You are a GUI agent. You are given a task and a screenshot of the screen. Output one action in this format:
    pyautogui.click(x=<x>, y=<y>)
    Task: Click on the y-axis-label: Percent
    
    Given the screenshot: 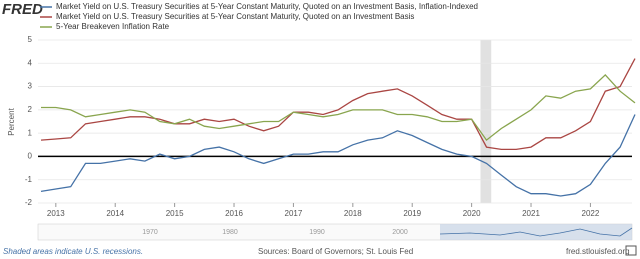 What is the action you would take?
    pyautogui.click(x=11, y=121)
    